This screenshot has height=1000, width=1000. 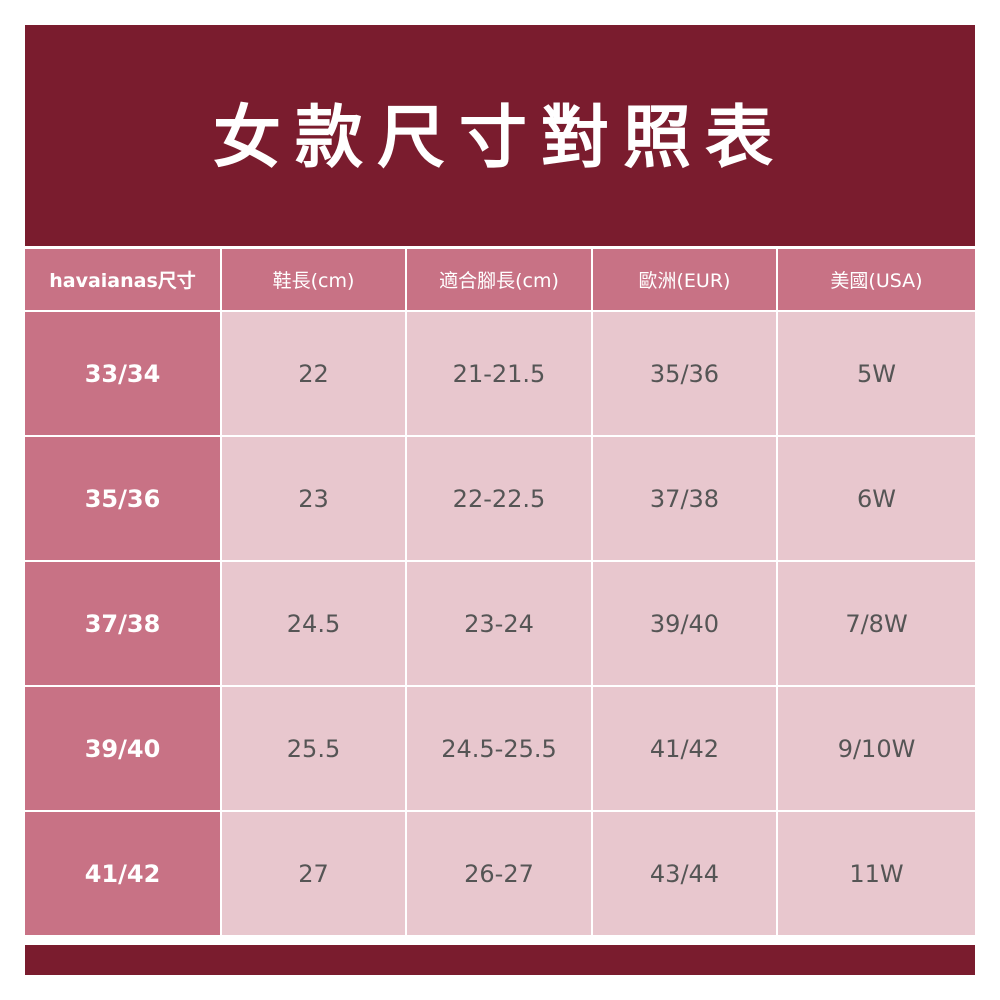 What do you see at coordinates (684, 748) in the screenshot?
I see `table-cell: 41/42` at bounding box center [684, 748].